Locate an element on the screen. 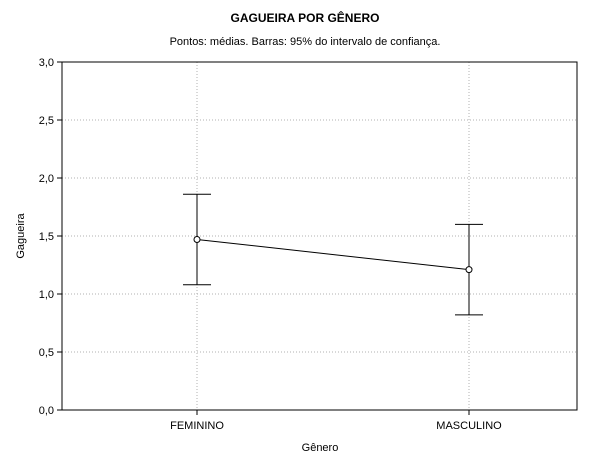 The width and height of the screenshot is (595, 454). x-axis-label: Gênero is located at coordinates (320, 448).